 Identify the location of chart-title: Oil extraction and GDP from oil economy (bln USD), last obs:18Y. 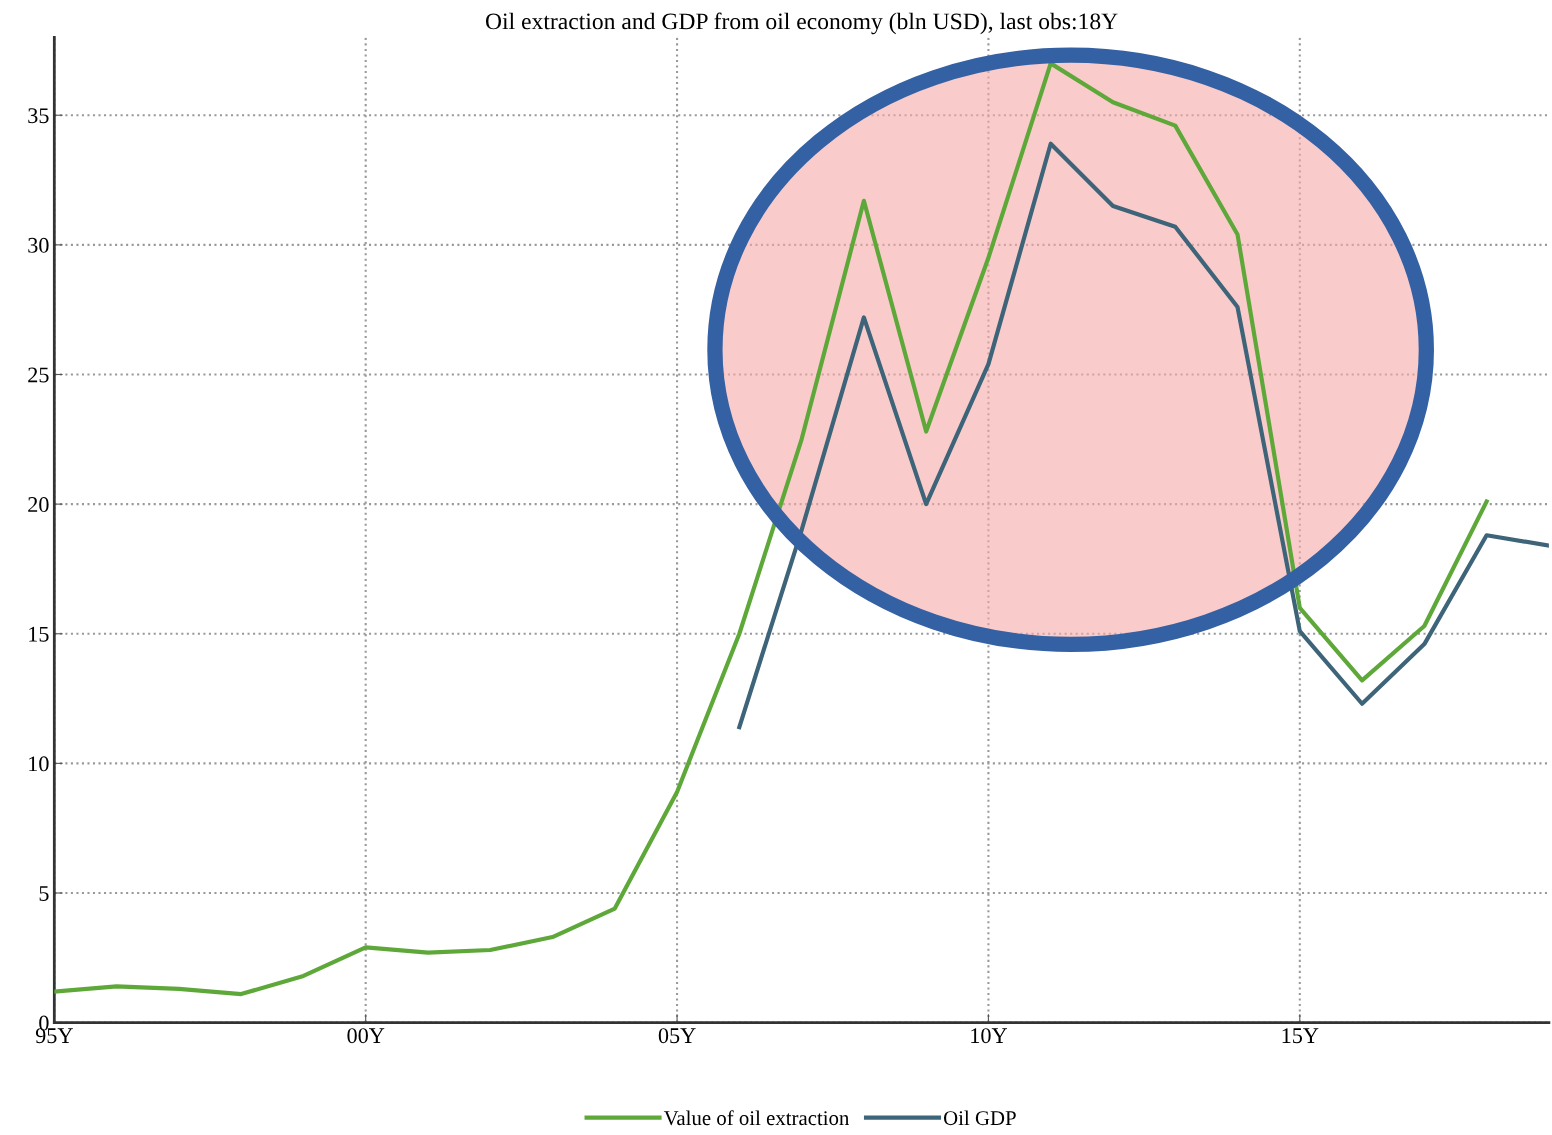
(801, 23).